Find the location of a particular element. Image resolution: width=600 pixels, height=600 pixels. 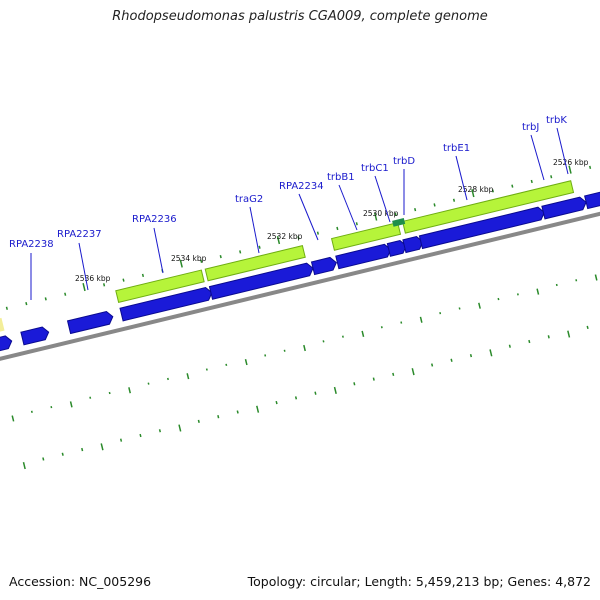

tick-label: 2530 kbp is located at coordinates (381, 213).